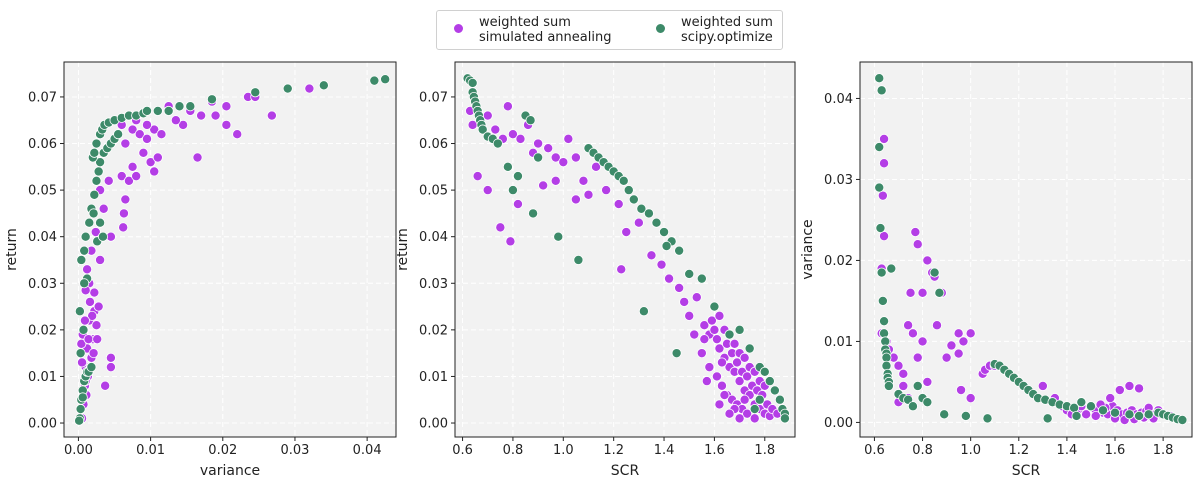  What do you see at coordinates (513, 450) in the screenshot?
I see `x-tick-label: 0.8` at bounding box center [513, 450].